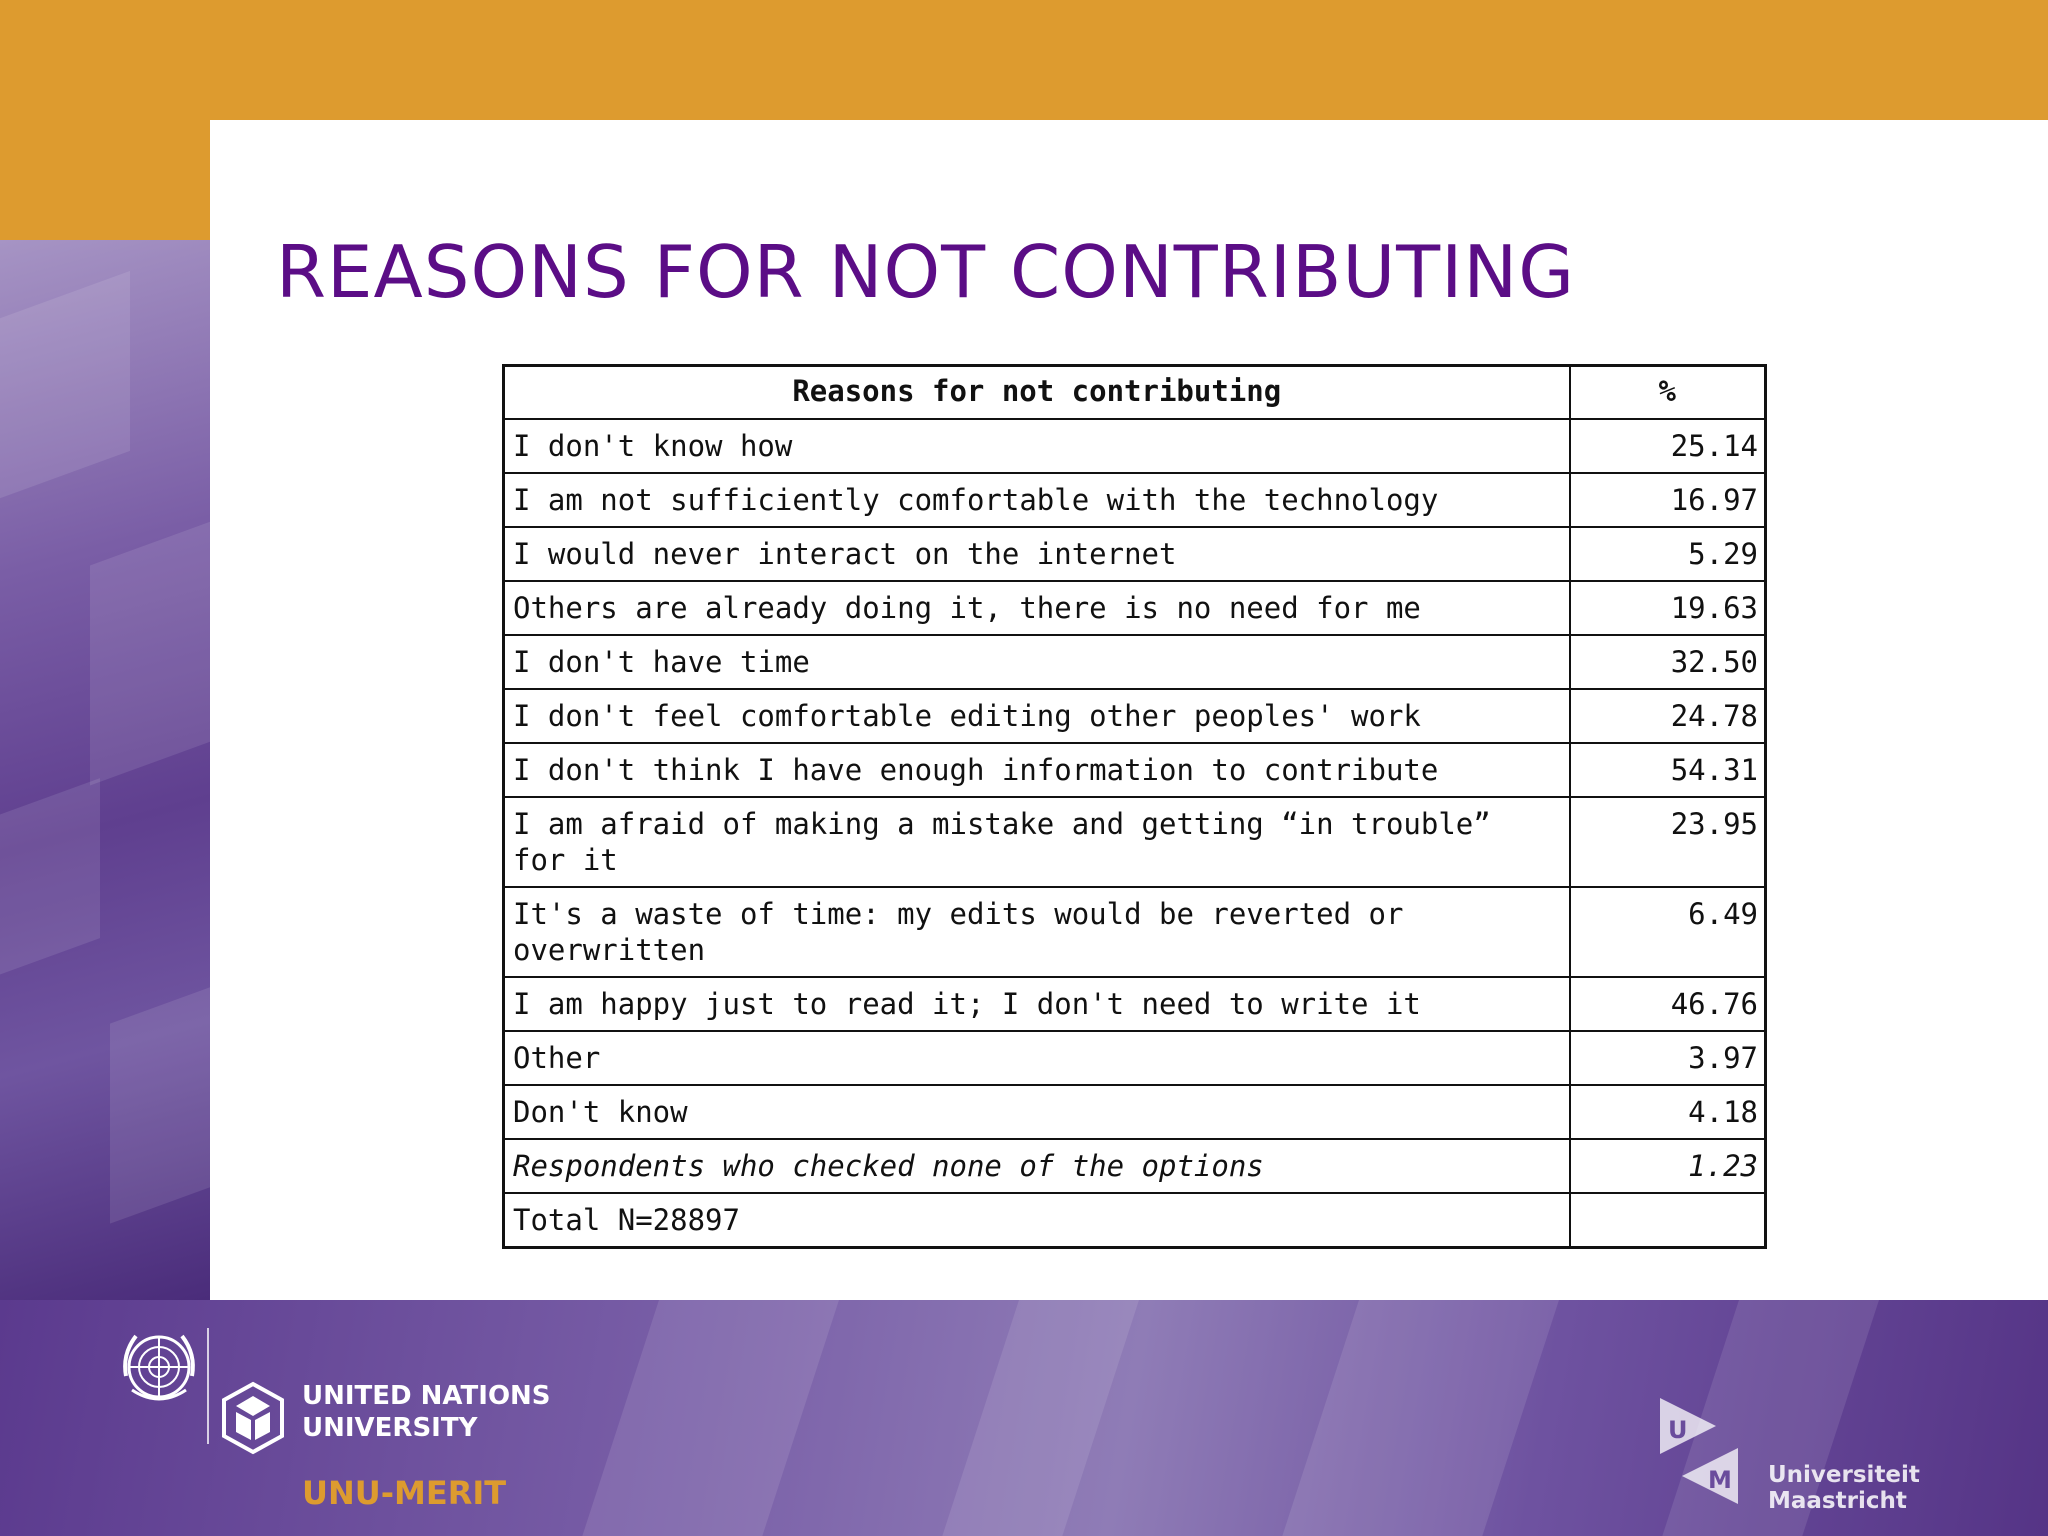 Image resolution: width=2048 pixels, height=1536 pixels. What do you see at coordinates (105, 770) in the screenshot?
I see `left-purple-panel` at bounding box center [105, 770].